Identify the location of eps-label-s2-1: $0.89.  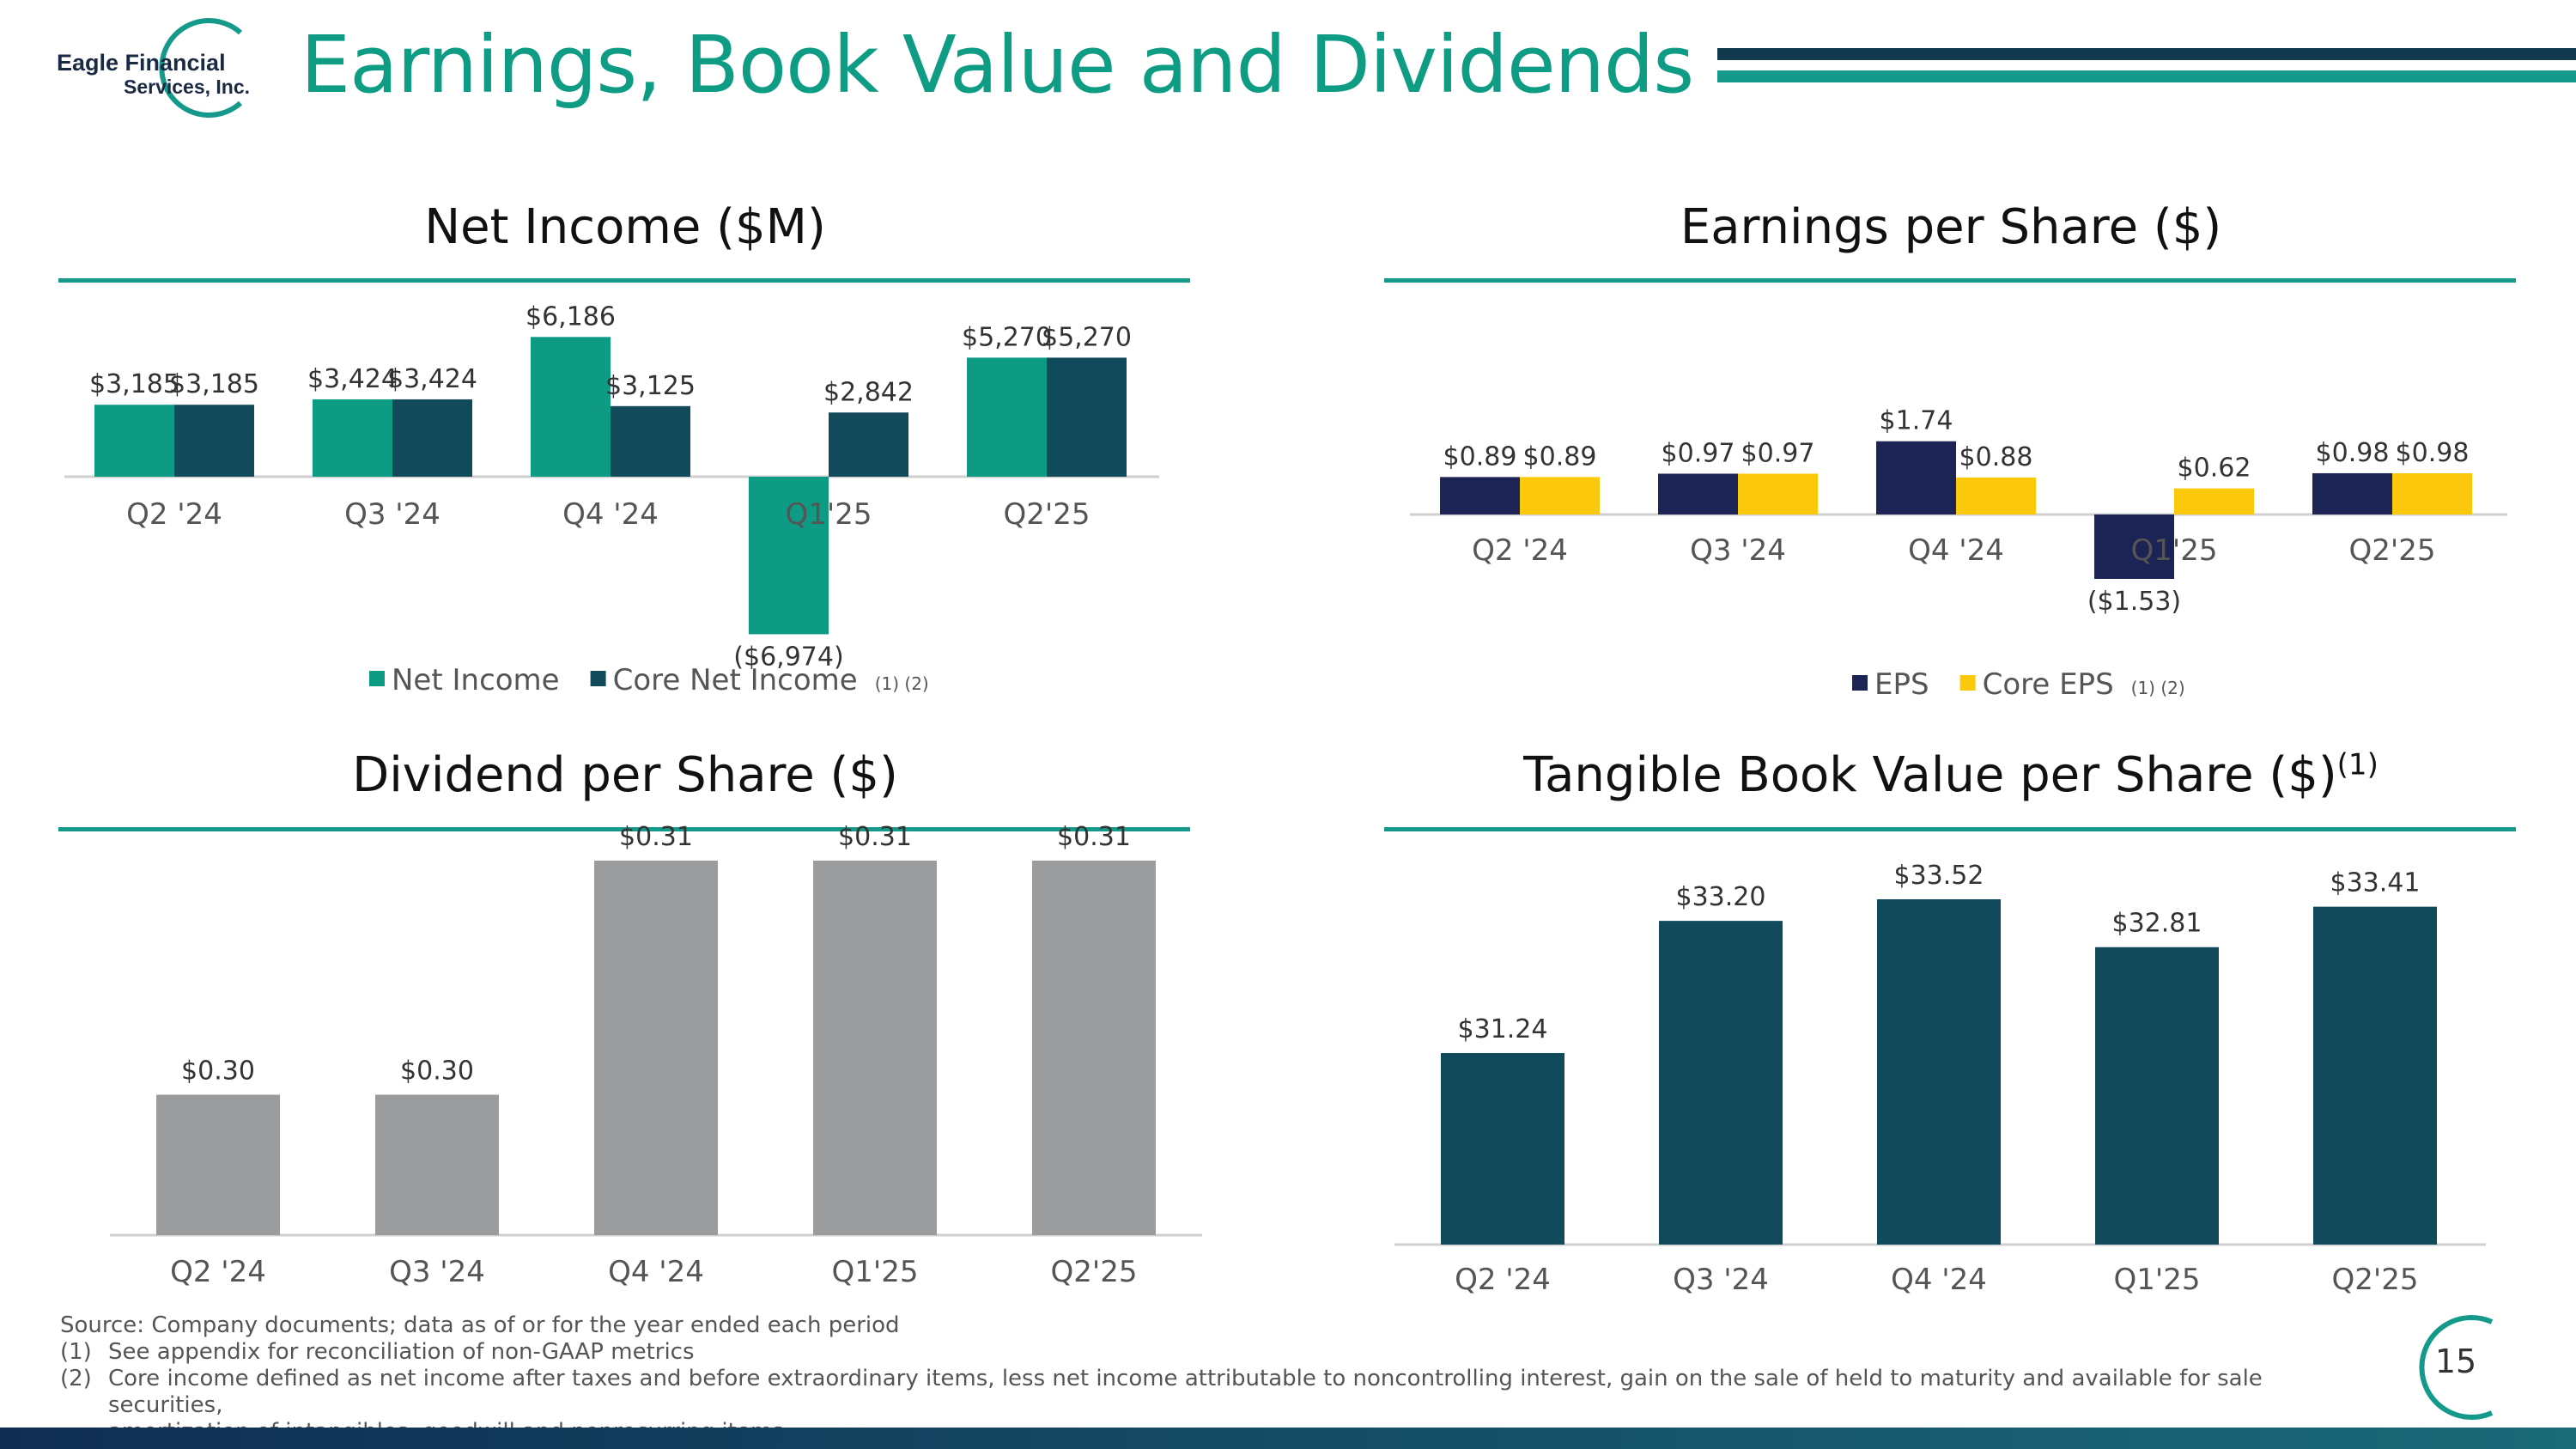
(1560, 456).